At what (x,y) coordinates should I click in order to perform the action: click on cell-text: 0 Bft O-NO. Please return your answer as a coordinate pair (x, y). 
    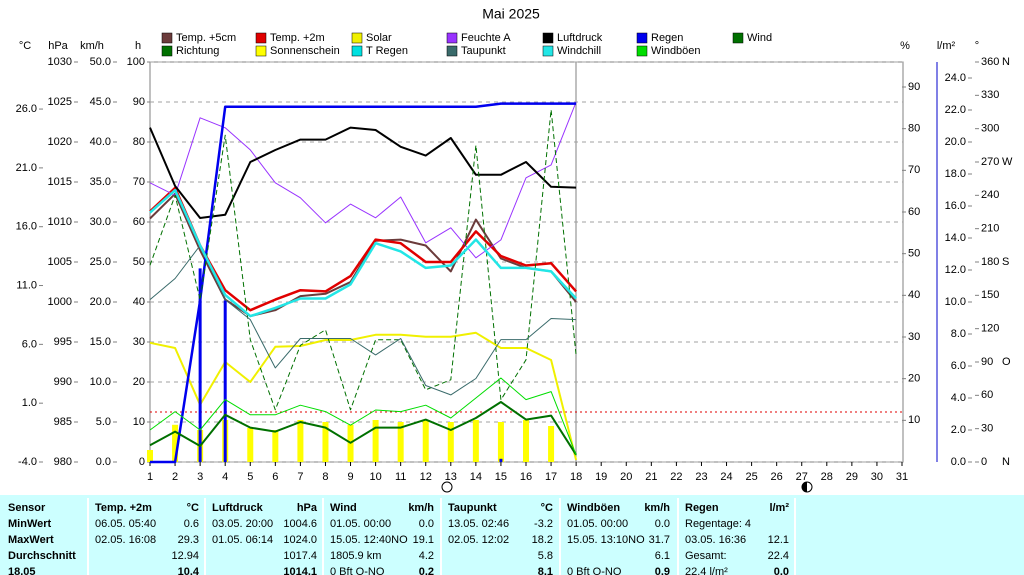
    Looking at the image, I should click on (357, 570).